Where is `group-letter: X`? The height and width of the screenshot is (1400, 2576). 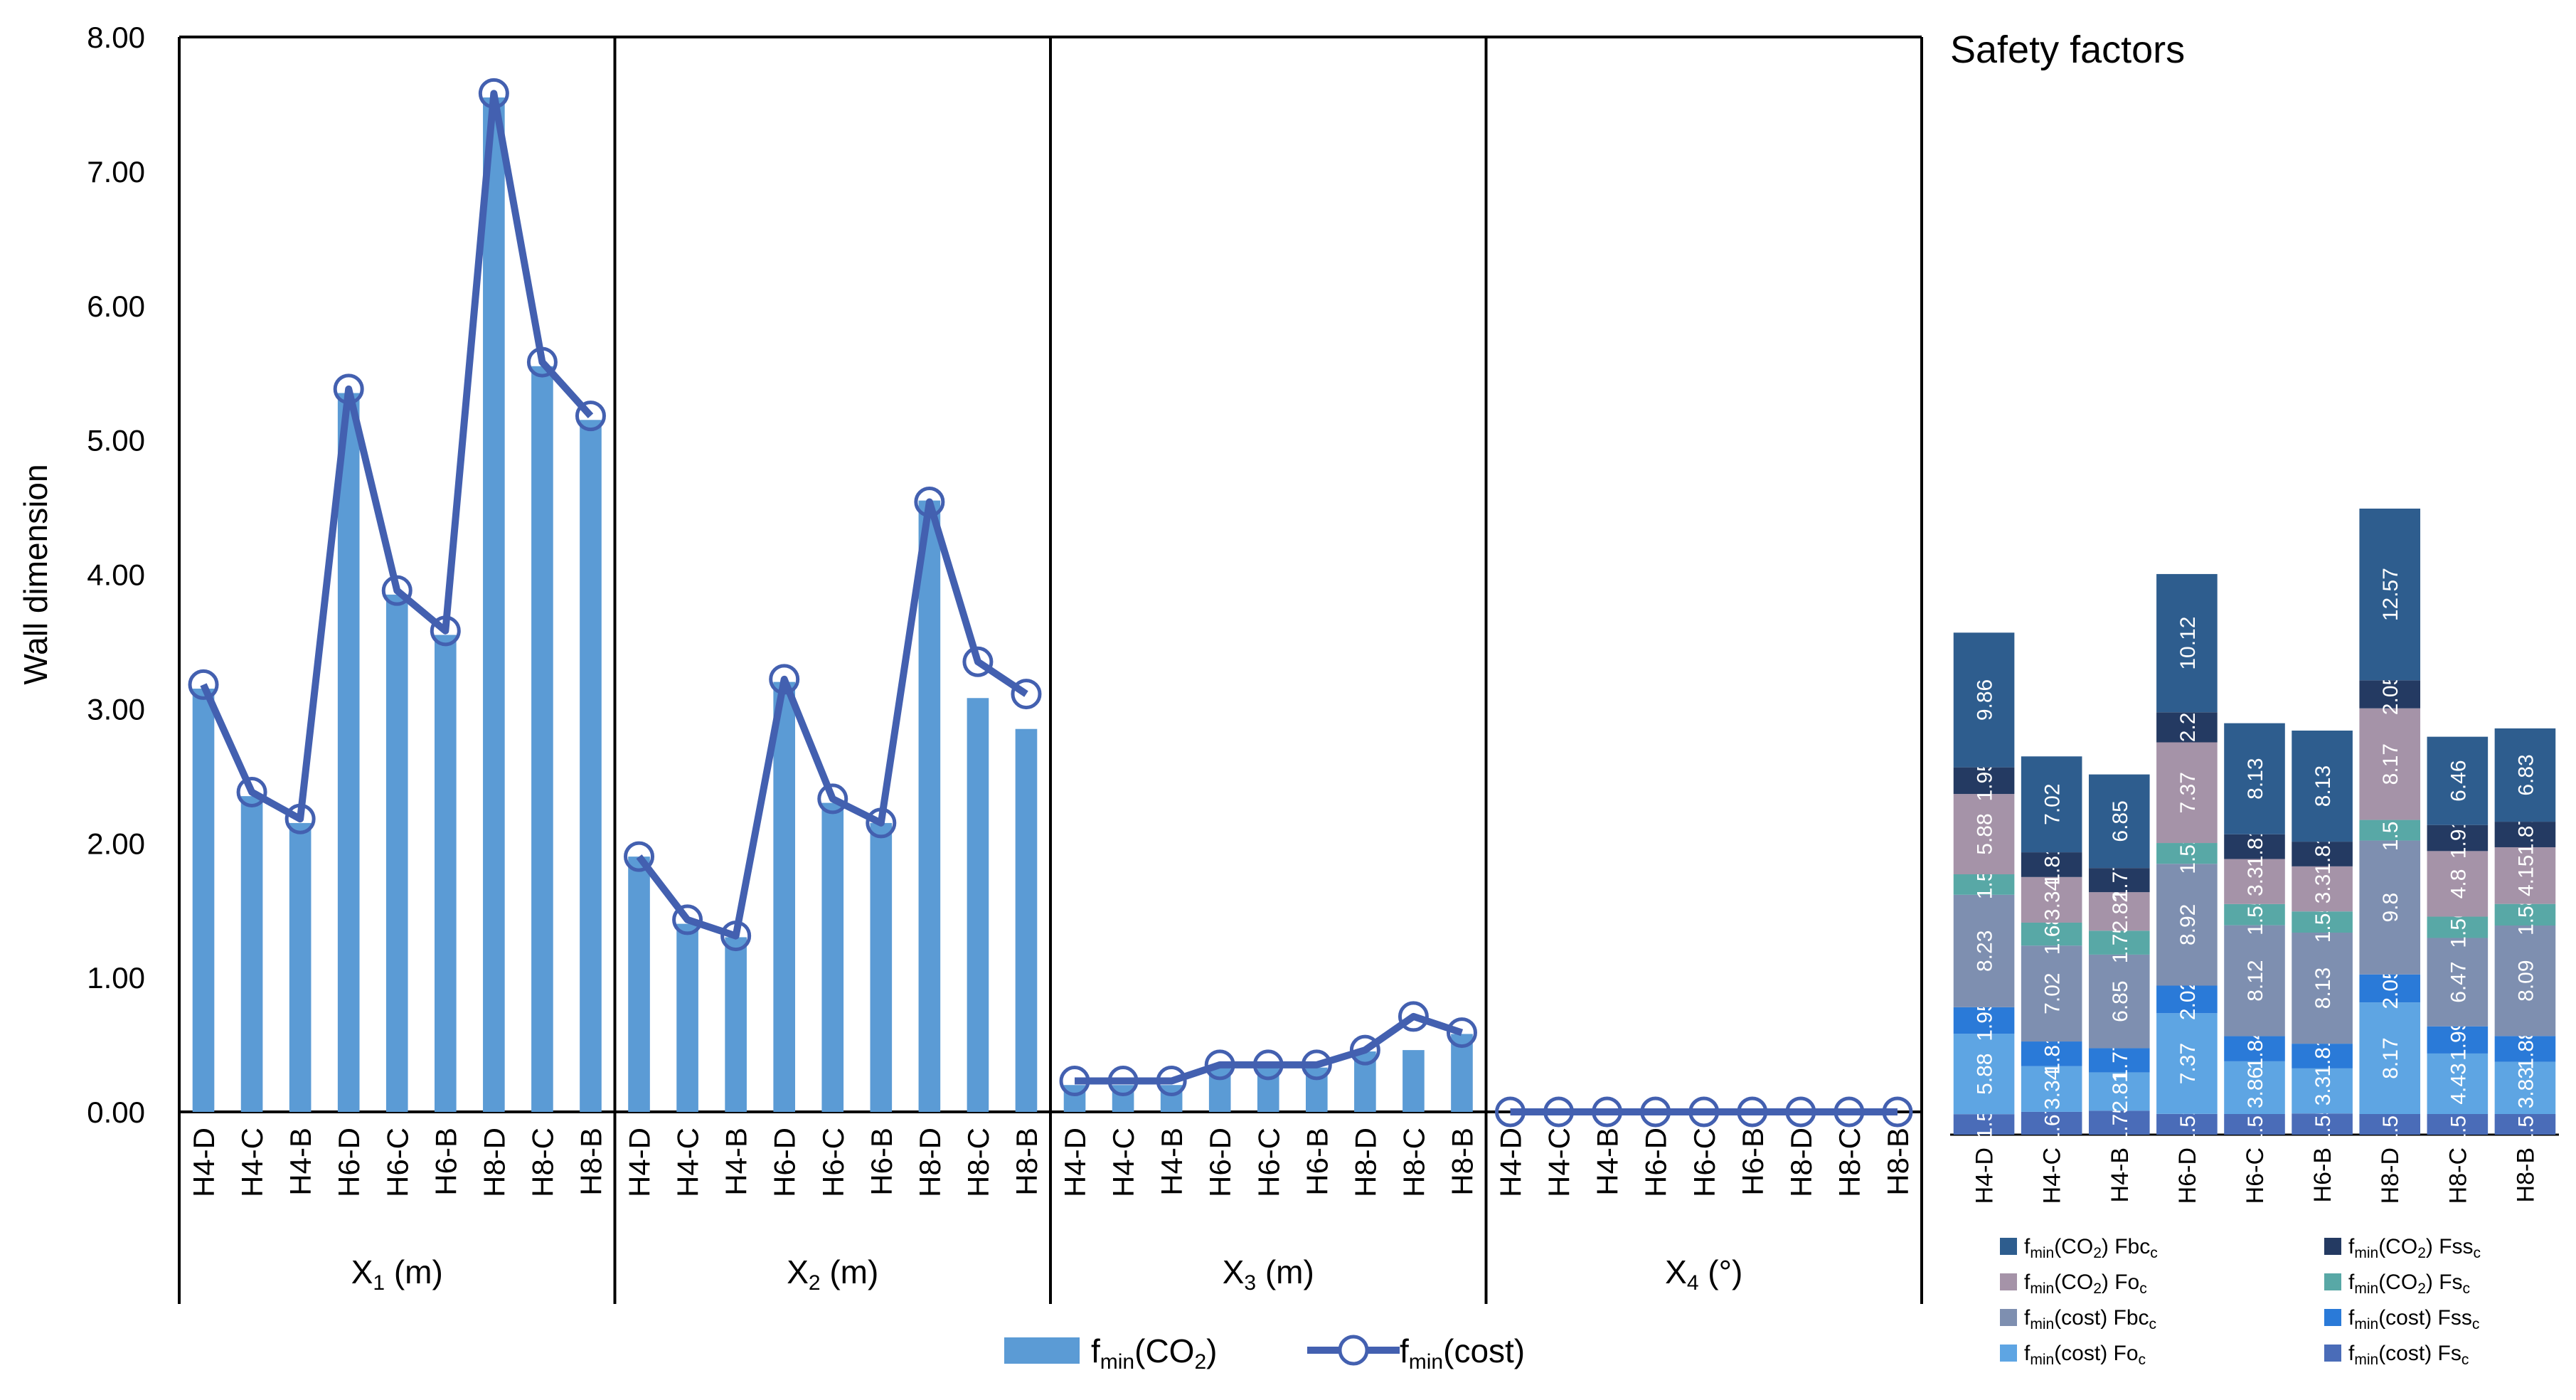
group-letter: X is located at coordinates (362, 1271).